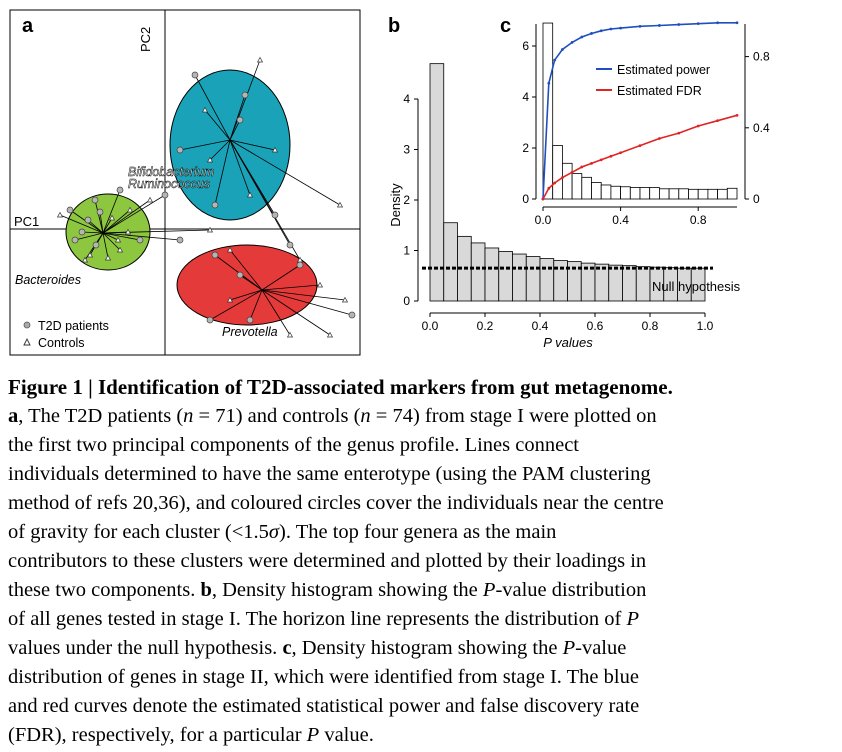 The image size is (842, 752). Describe the element at coordinates (505, 26) in the screenshot. I see `panel-c-label: c` at that location.